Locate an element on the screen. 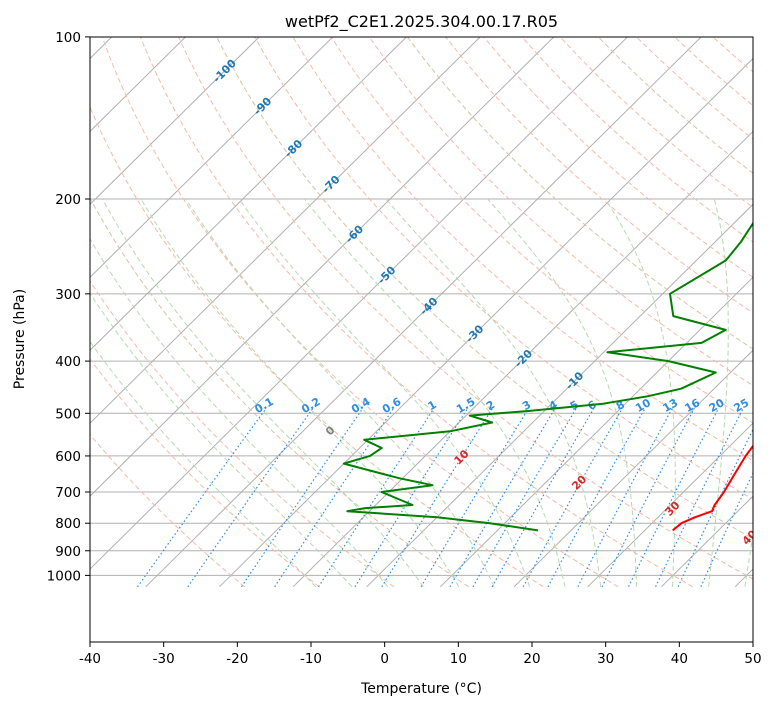  x-tick-label: 20 is located at coordinates (531, 659).